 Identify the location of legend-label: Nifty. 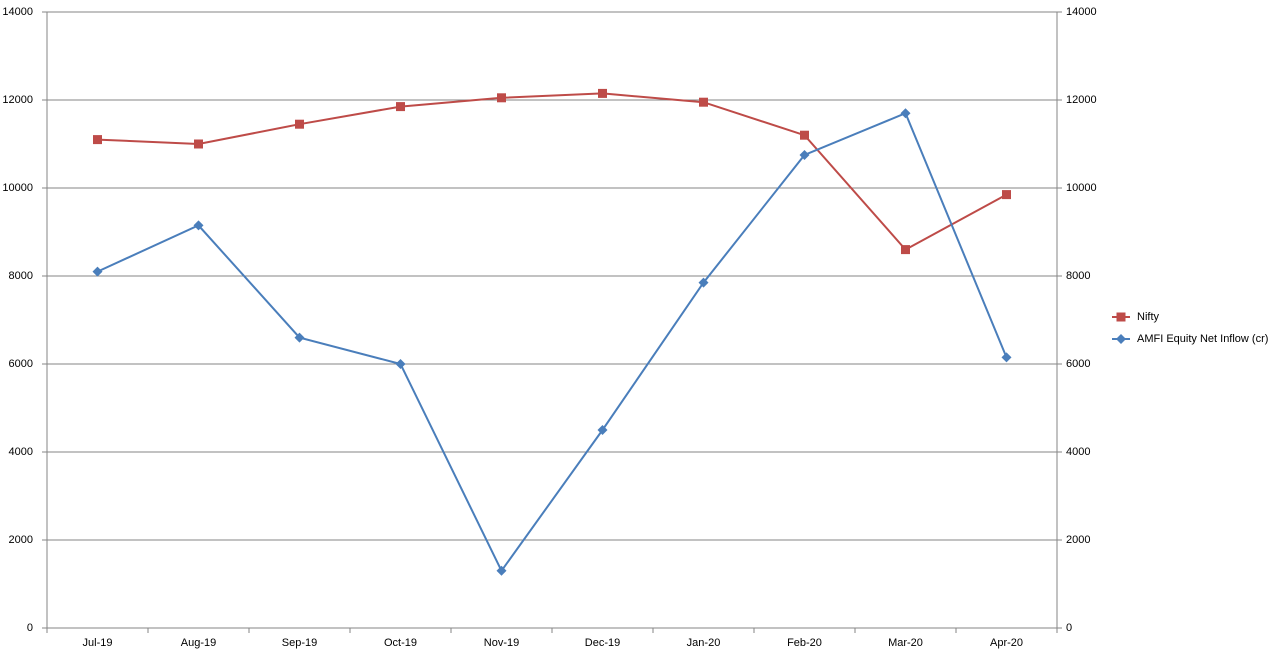
(1148, 317).